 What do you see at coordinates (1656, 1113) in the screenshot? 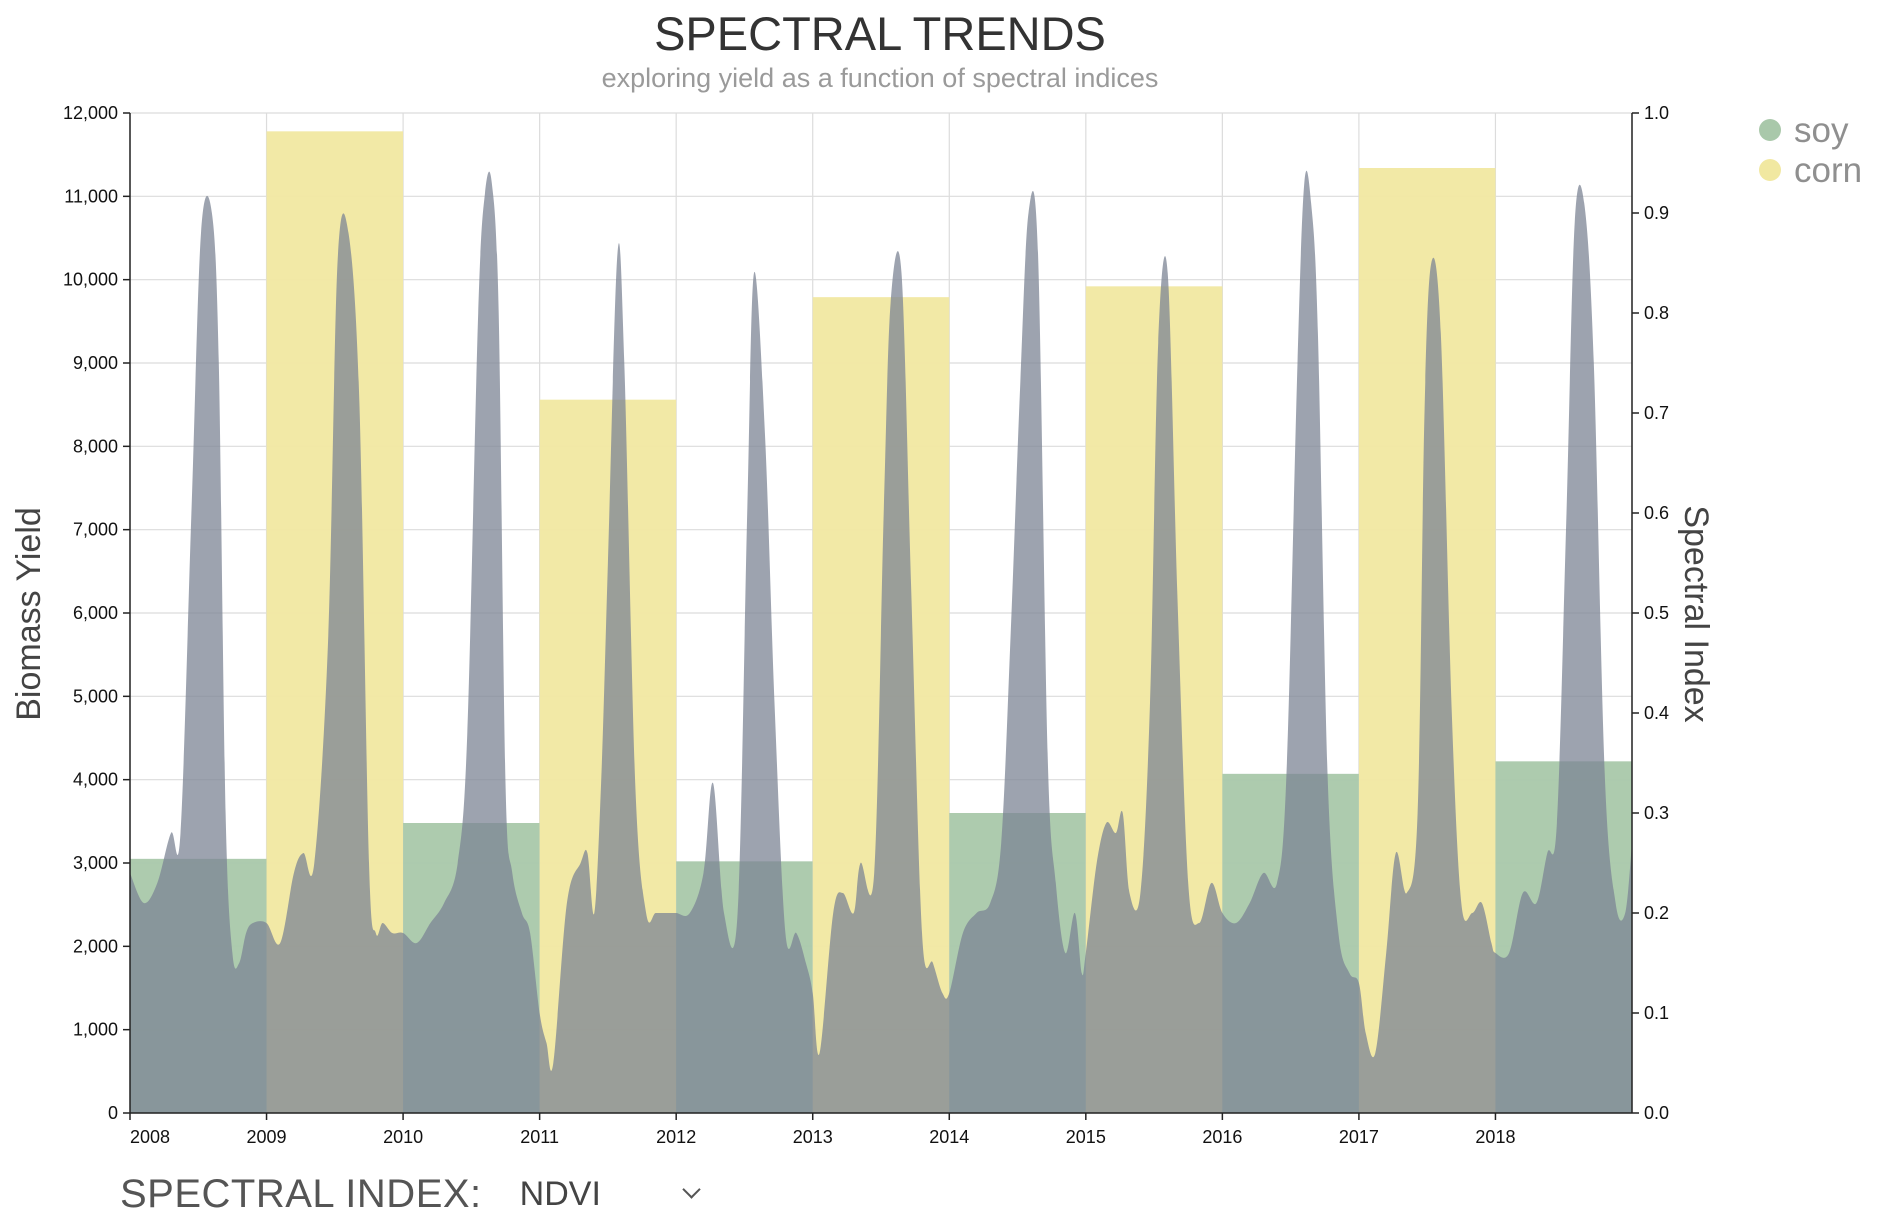
I see `y2-tick-label: 0.0` at bounding box center [1656, 1113].